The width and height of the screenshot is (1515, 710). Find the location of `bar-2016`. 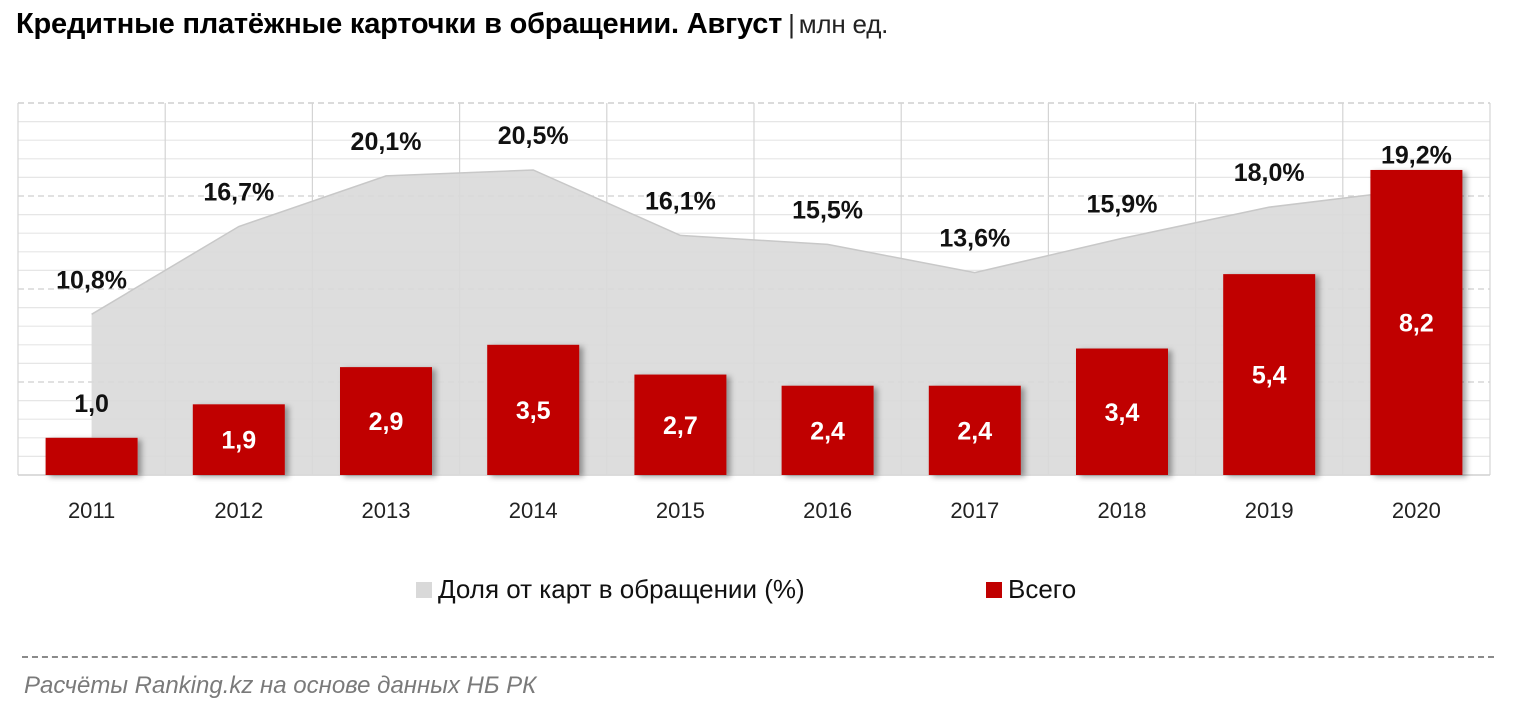

bar-2016 is located at coordinates (827, 430).